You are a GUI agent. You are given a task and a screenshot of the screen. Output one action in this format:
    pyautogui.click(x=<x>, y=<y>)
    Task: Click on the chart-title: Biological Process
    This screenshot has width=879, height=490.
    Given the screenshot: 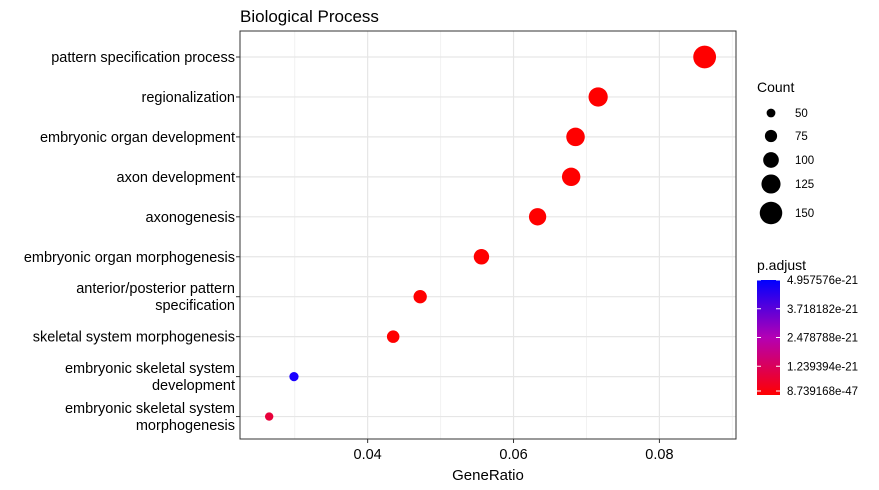 What is the action you would take?
    pyautogui.click(x=309, y=16)
    